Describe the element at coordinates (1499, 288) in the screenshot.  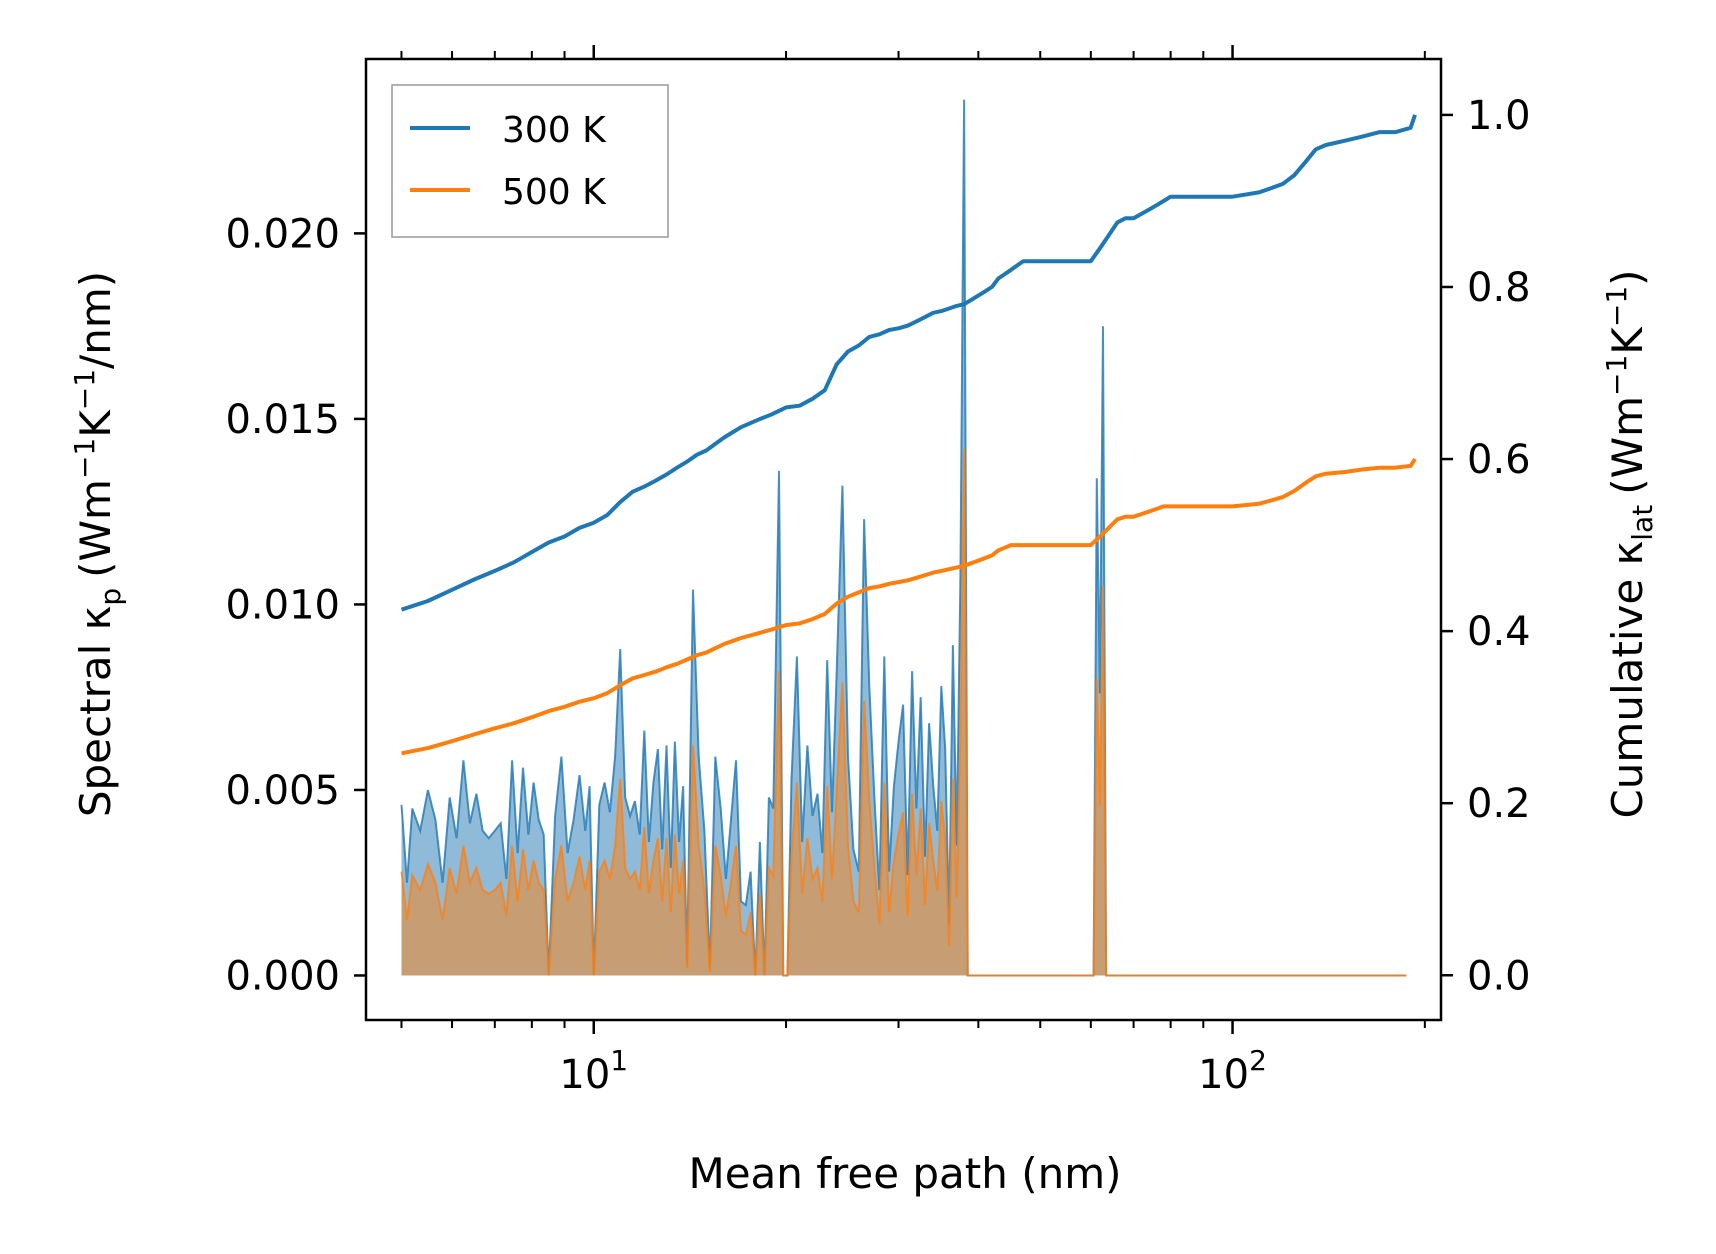
I see `y-right-tick-label: 0.8` at that location.